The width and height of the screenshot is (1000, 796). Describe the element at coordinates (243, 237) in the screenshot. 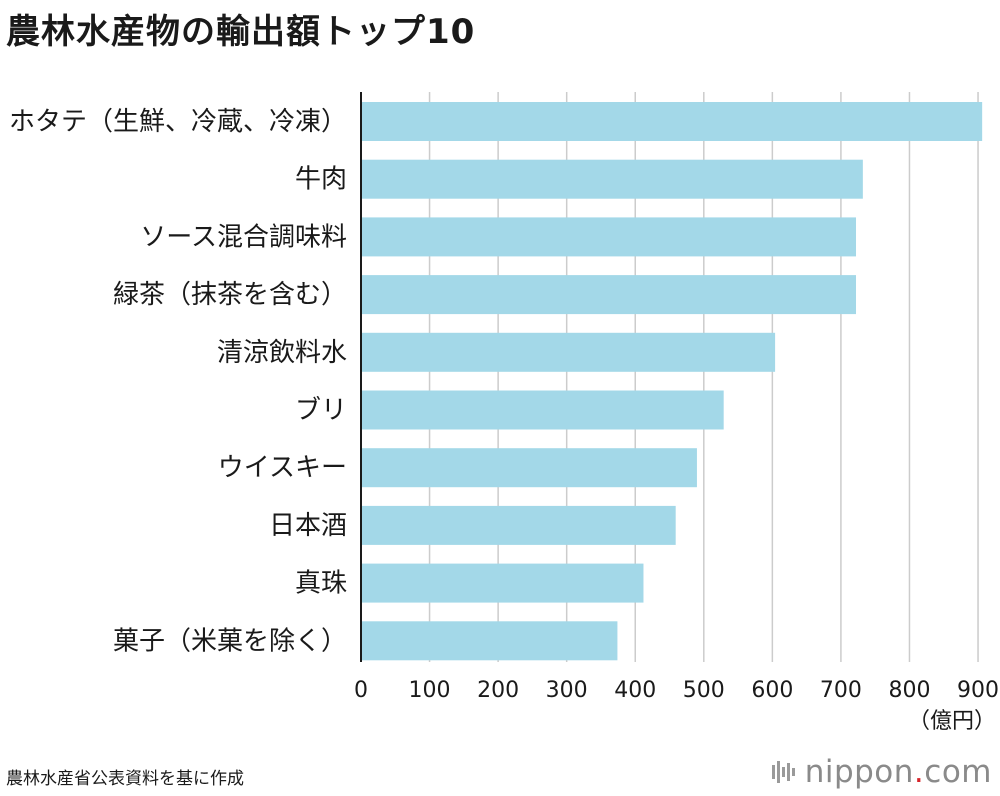

I see `category-label: ソース混合調味料` at that location.